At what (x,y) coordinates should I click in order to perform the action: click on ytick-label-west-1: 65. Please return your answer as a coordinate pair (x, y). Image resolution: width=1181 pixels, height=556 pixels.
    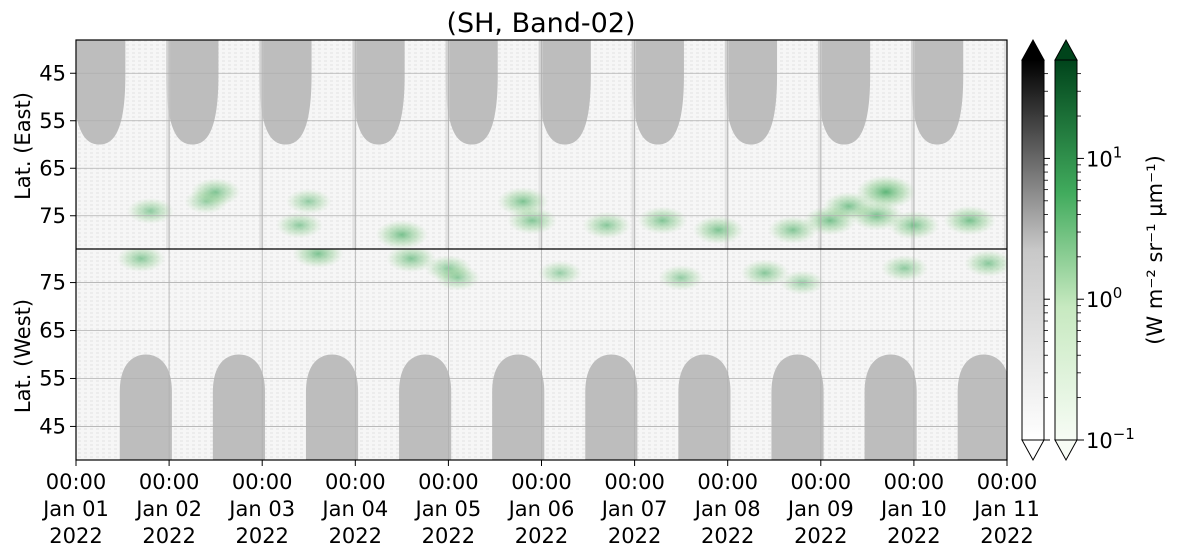
    Looking at the image, I should click on (52, 331).